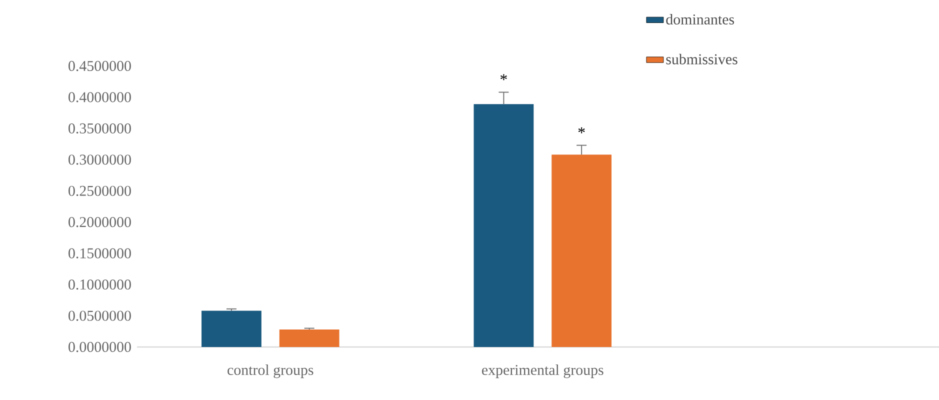 This screenshot has height=400, width=939. I want to click on y-tick-label: 0.4500000, so click(99, 66).